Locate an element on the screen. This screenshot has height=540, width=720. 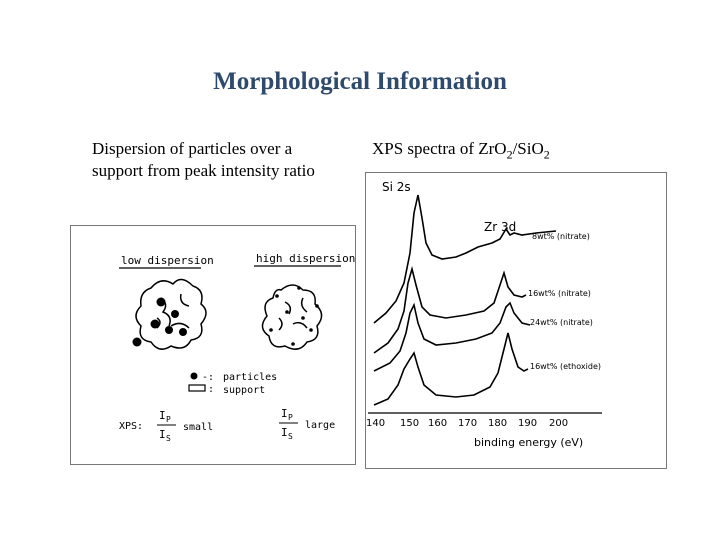
slide-title: Morphological Information is located at coordinates (360, 81).